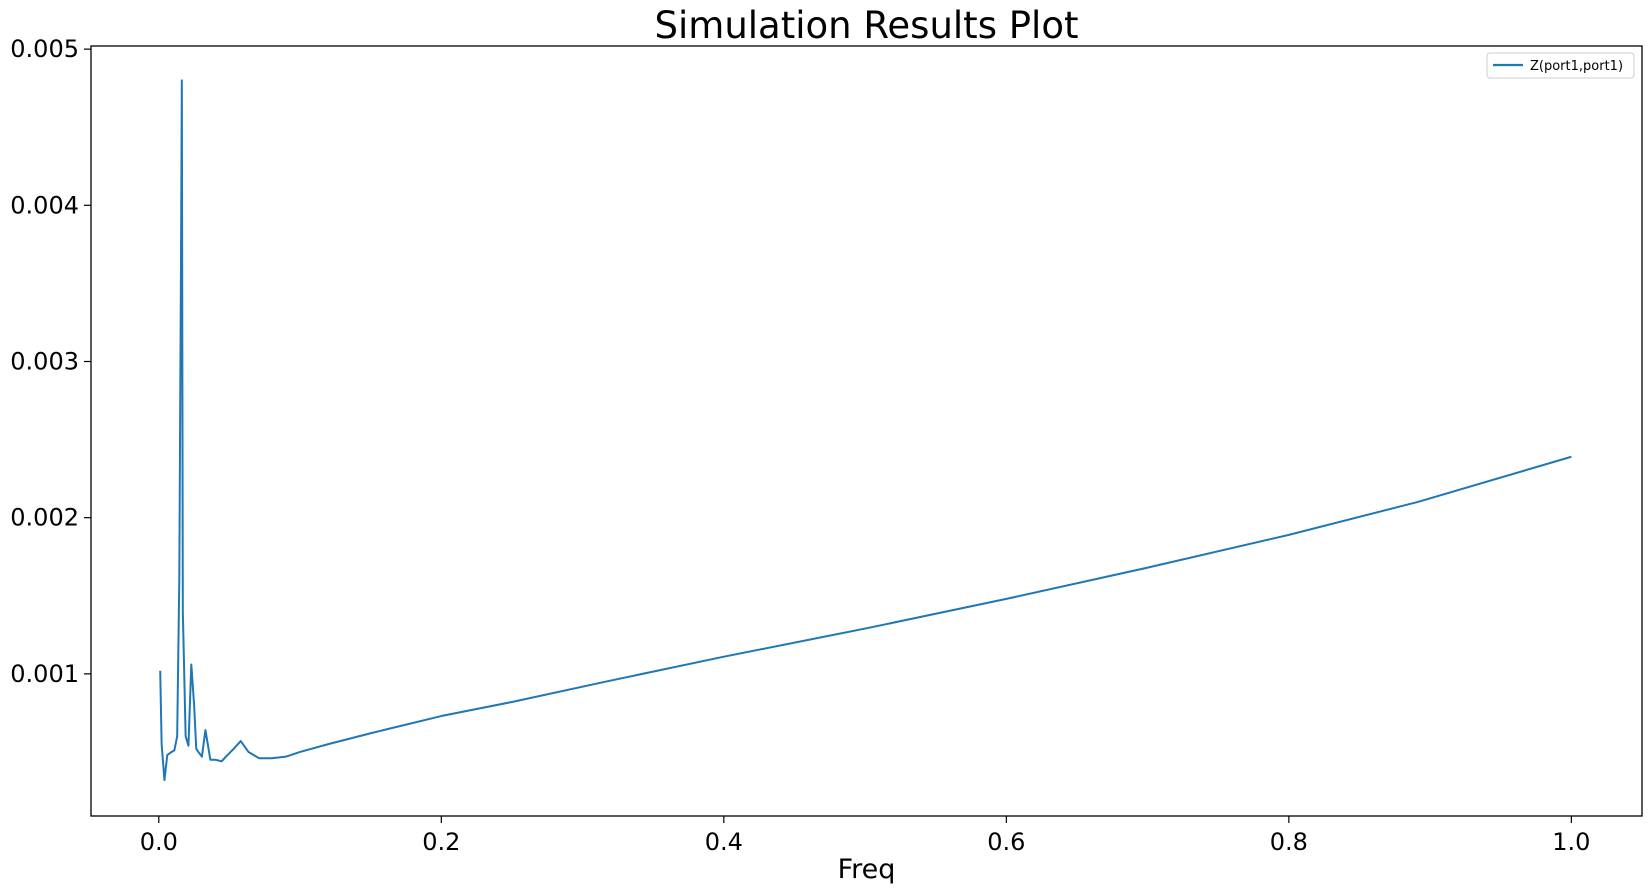  Describe the element at coordinates (44, 361) in the screenshot. I see `y-tick-label: 0.003` at that location.